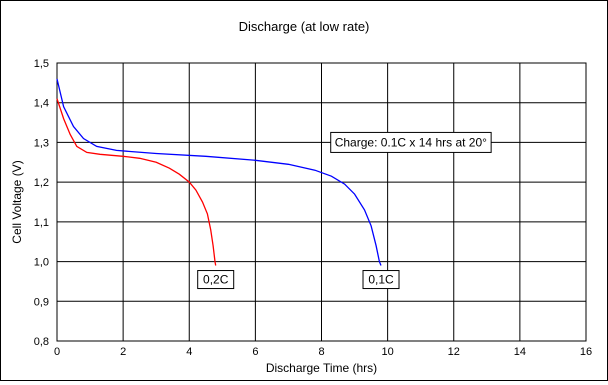 The height and width of the screenshot is (385, 608). Describe the element at coordinates (454, 352) in the screenshot. I see `x-tick-label: 12` at that location.